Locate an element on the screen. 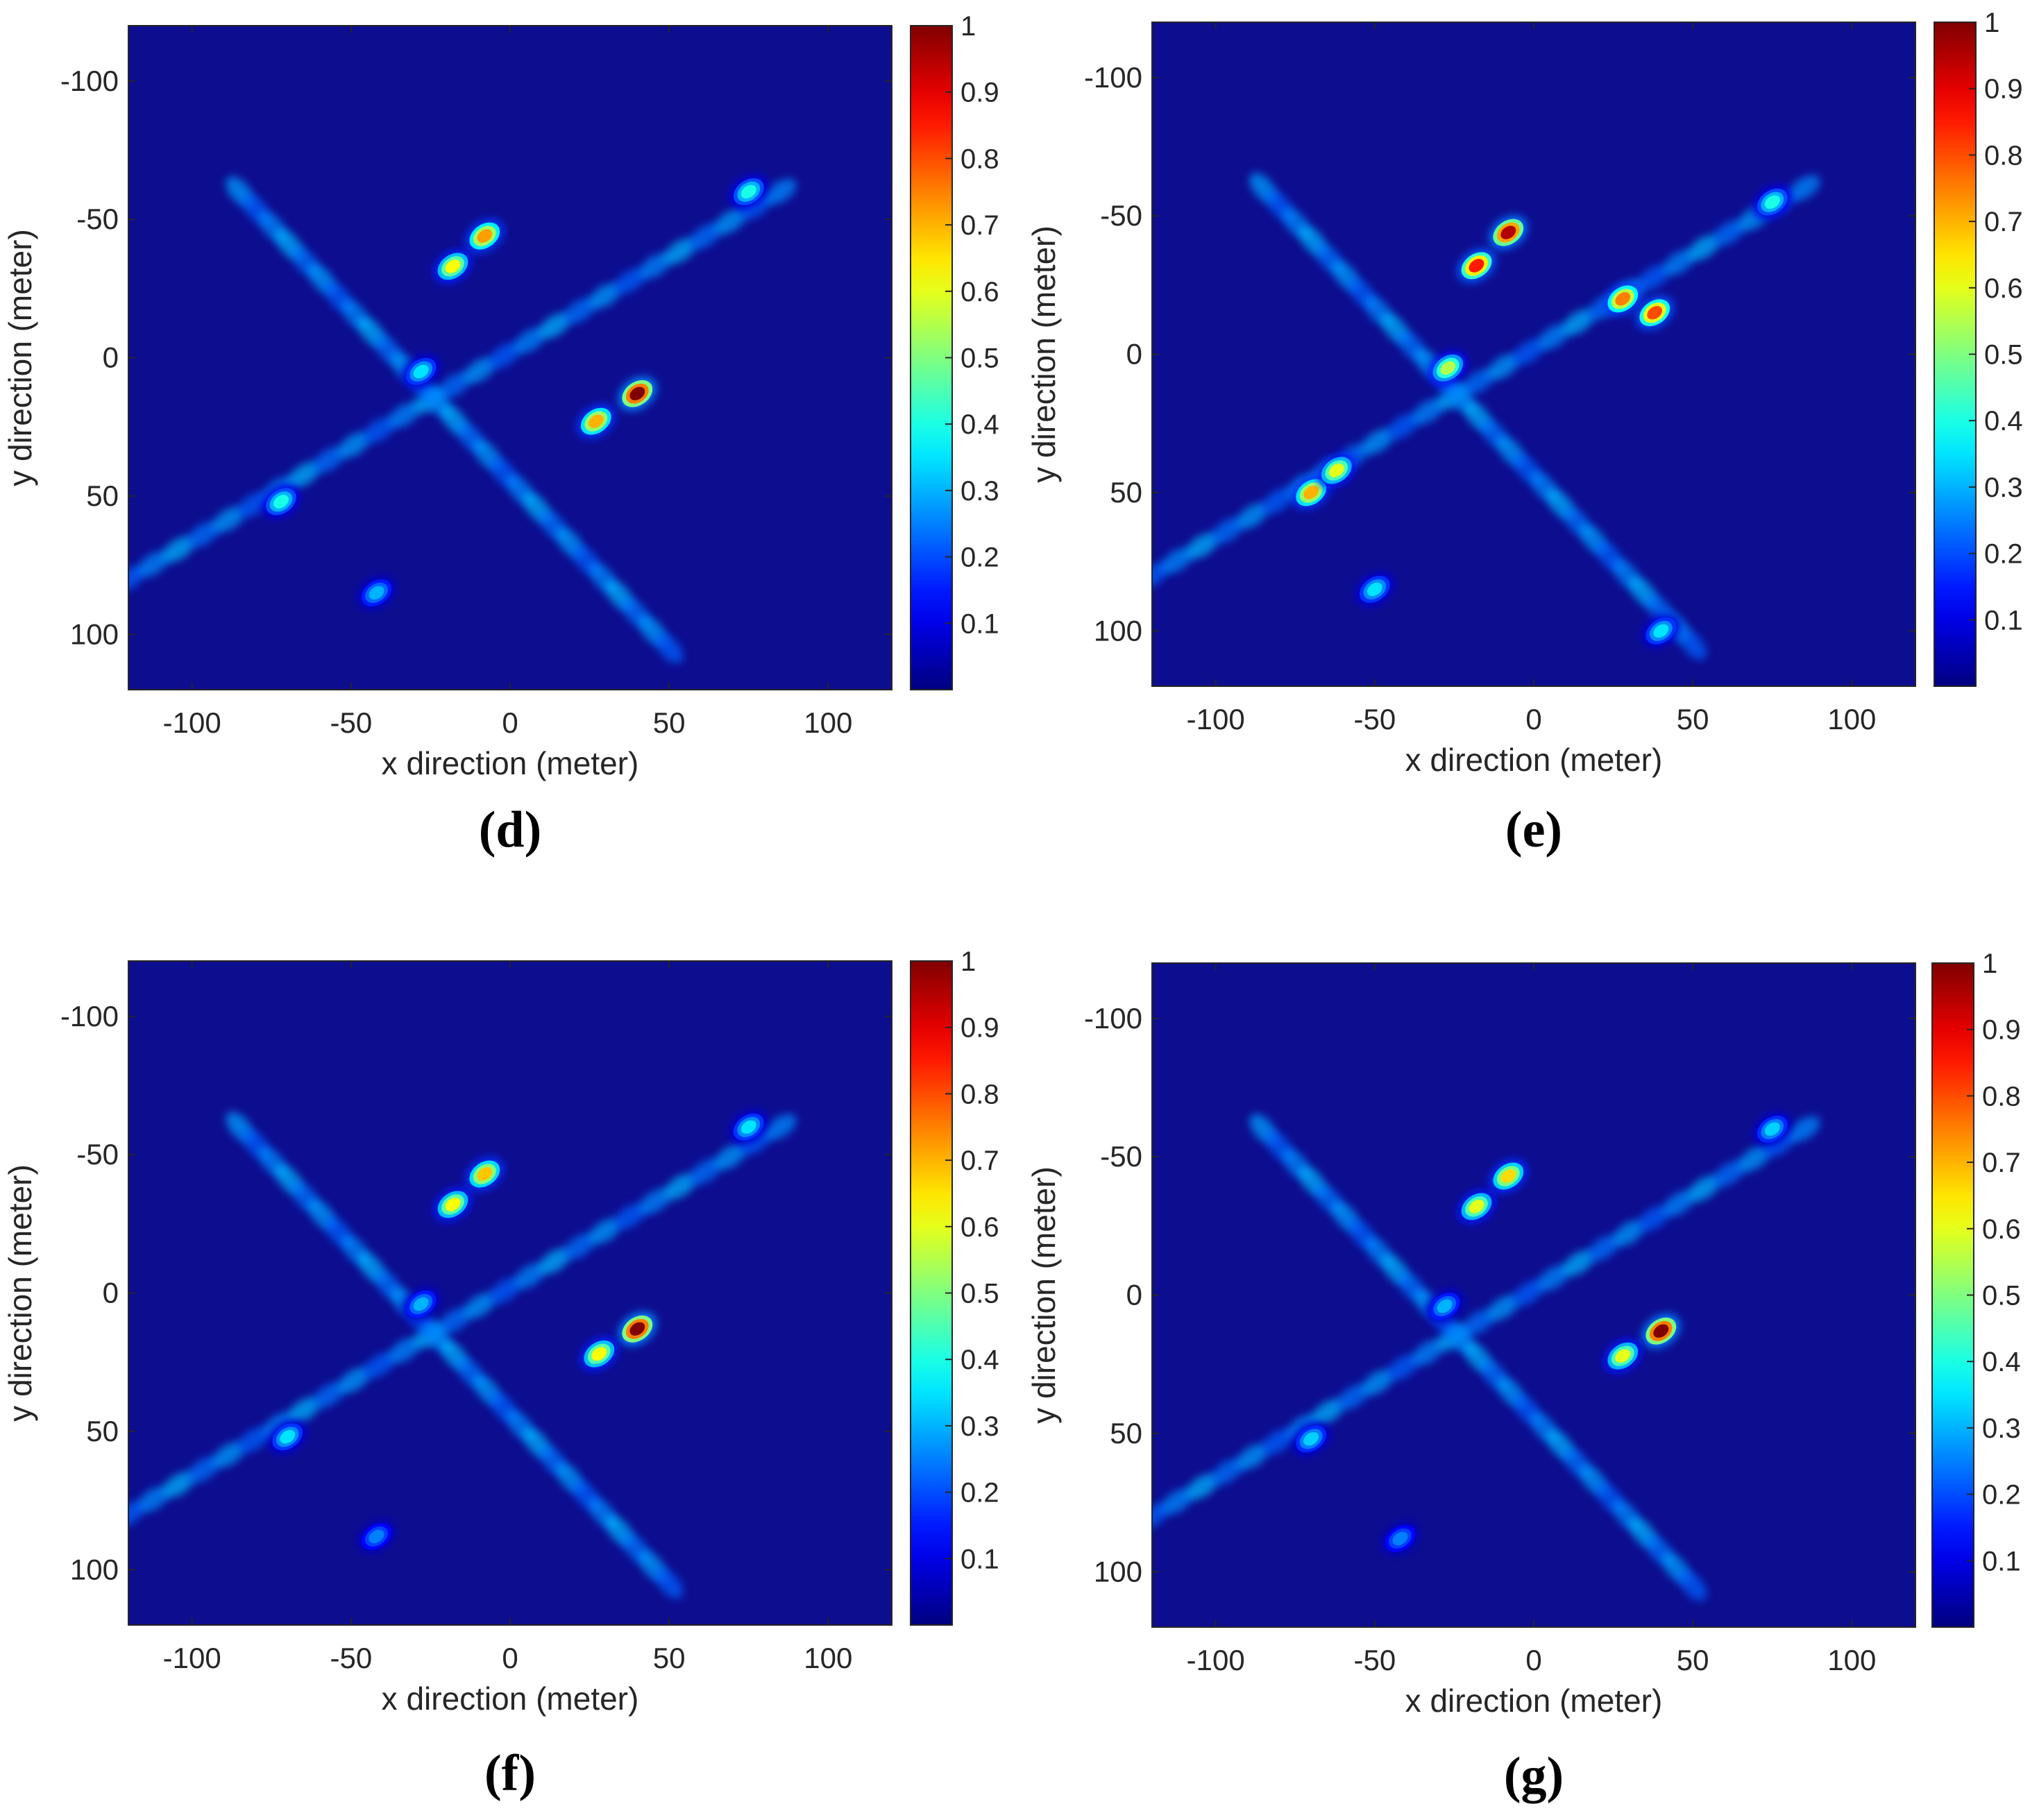 This screenshot has width=2039, height=1820. x-tick-label: 0 is located at coordinates (510, 1658).